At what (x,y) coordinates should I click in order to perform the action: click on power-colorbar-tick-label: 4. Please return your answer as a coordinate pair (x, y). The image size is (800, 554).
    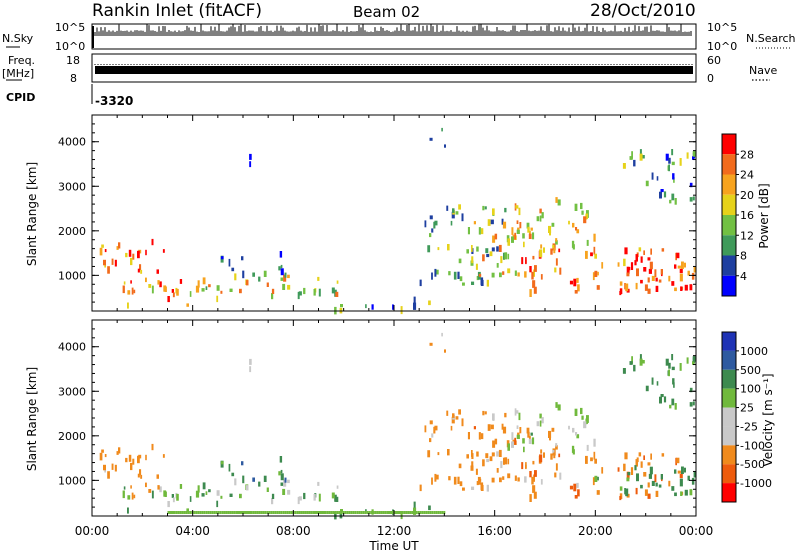
    Looking at the image, I should click on (743, 276).